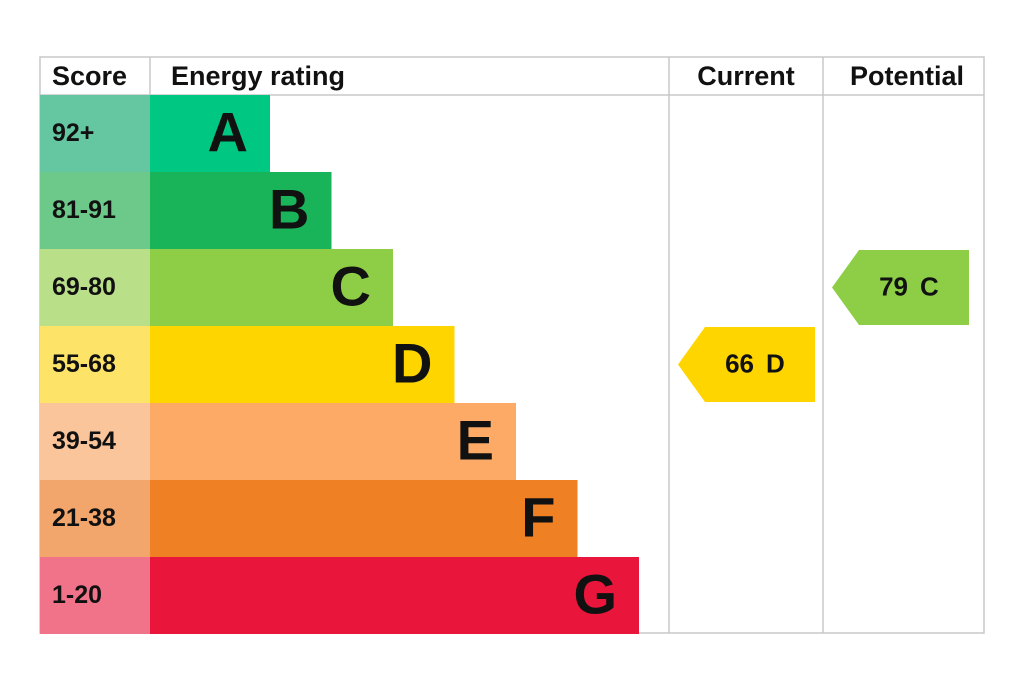 Image resolution: width=1024 pixels, height=698 pixels. I want to click on score-range: 1-20, so click(77, 595).